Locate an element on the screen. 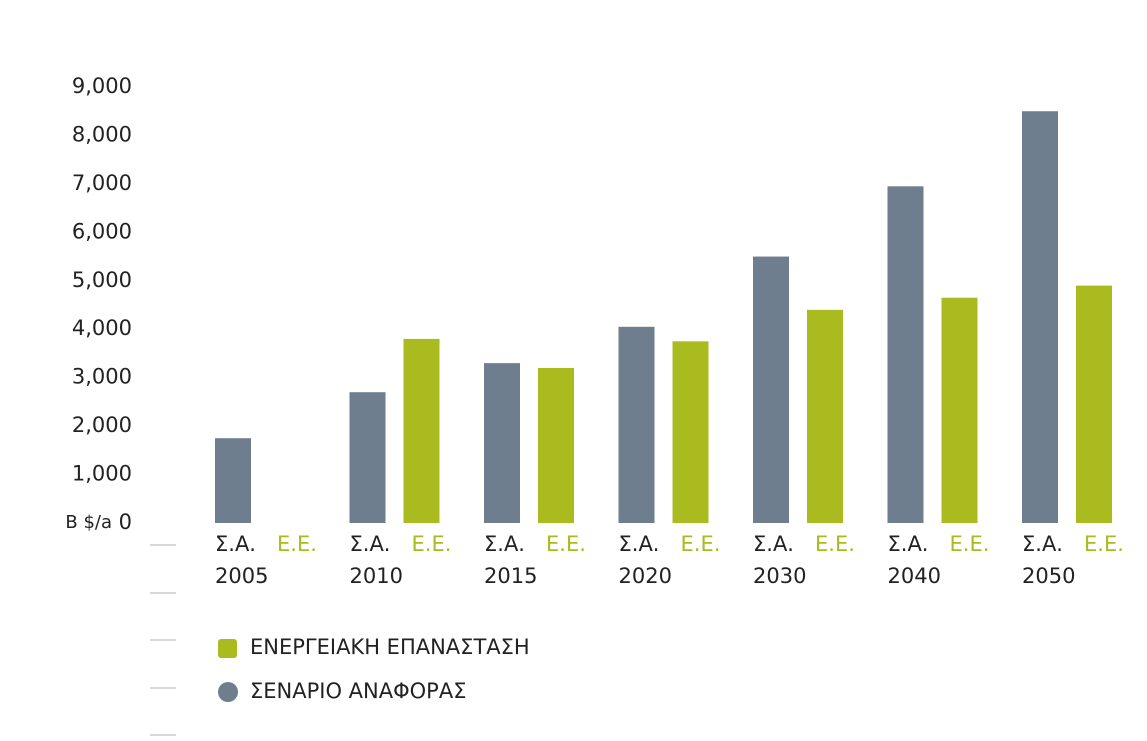 Image resolution: width=1147 pixels, height=741 pixels. x-tick-label: 2005 is located at coordinates (241, 576).